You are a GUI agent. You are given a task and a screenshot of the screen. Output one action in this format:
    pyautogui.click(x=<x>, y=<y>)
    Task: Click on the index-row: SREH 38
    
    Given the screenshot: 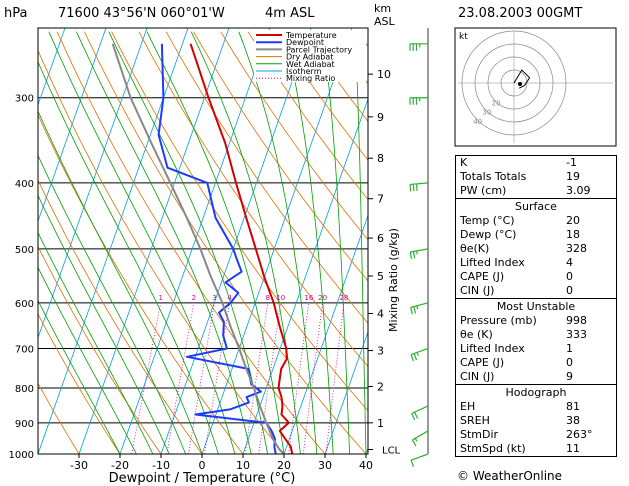 What is the action you would take?
    pyautogui.click(x=536, y=421)
    